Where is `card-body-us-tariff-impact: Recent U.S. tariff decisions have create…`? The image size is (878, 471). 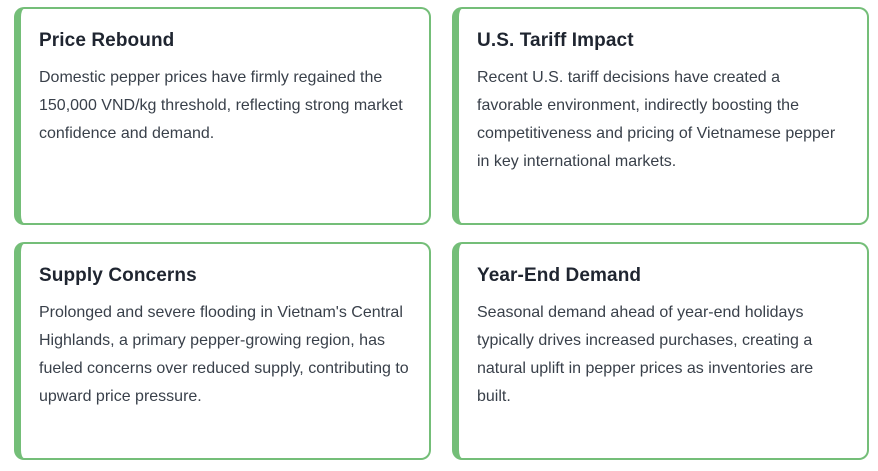 card-body-us-tariff-impact: Recent U.S. tariff decisions have create… is located at coordinates (656, 119).